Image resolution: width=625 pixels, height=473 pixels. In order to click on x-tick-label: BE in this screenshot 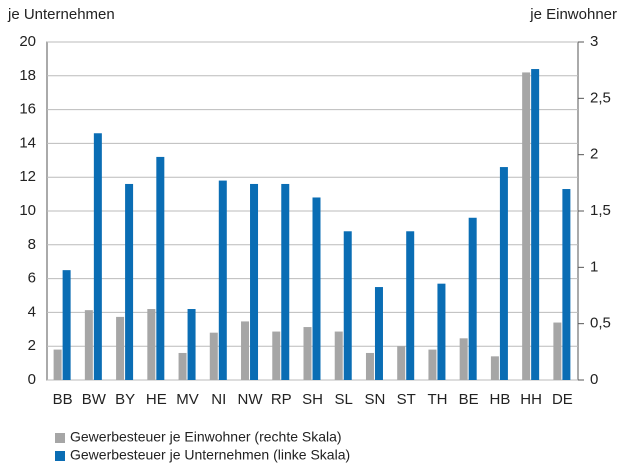, I will do `click(469, 399)`.